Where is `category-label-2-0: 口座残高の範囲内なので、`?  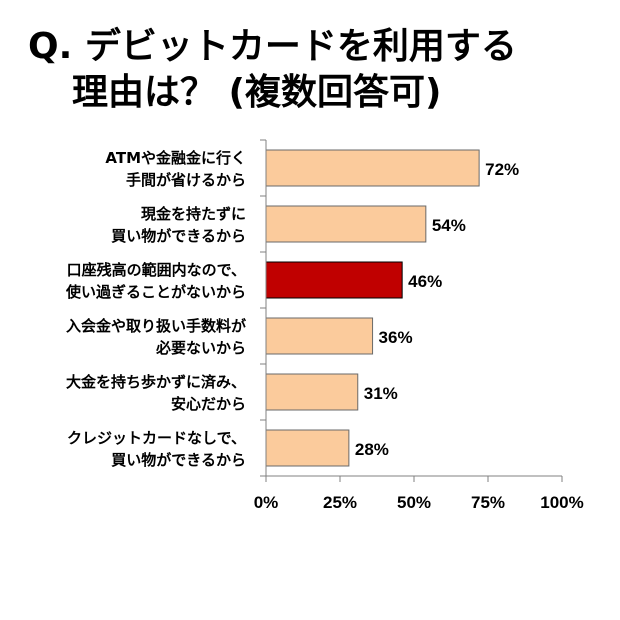 category-label-2-0: 口座残高の範囲内なので、 is located at coordinates (156, 270).